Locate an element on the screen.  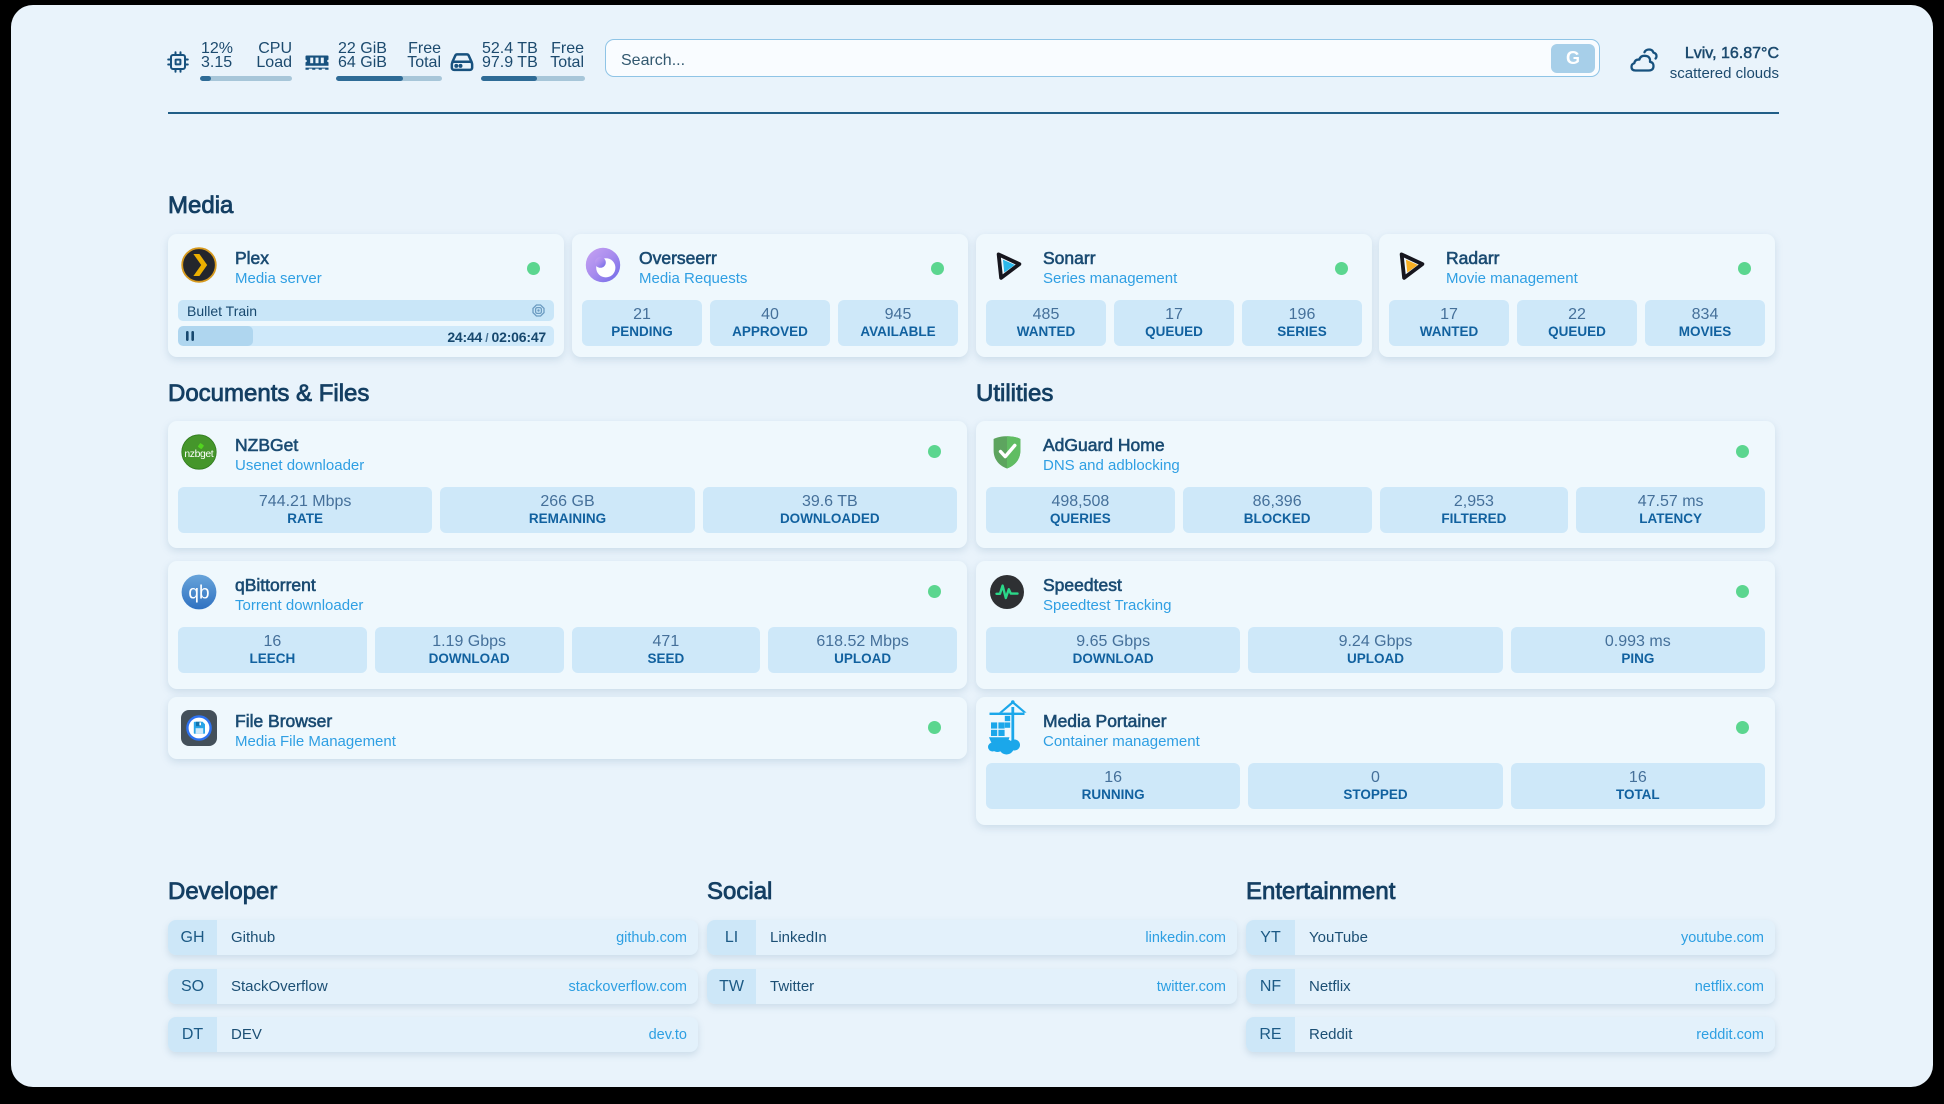
svg-text: qb is located at coordinates (198, 592).